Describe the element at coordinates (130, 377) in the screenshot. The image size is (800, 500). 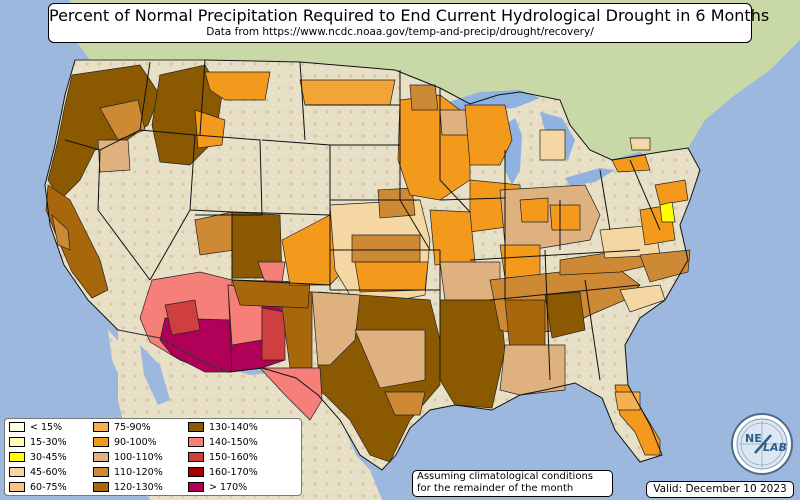
I see `baja-peninsula` at that location.